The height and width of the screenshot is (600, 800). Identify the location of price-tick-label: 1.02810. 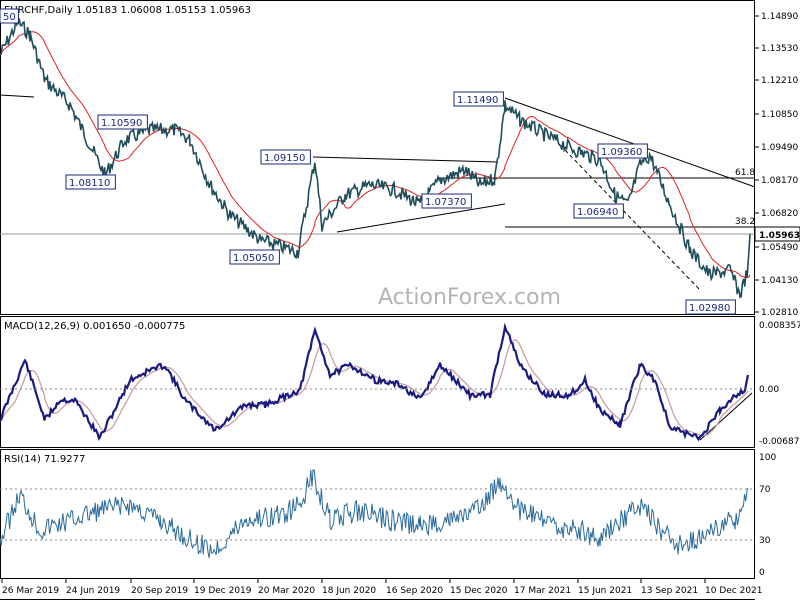
(779, 313).